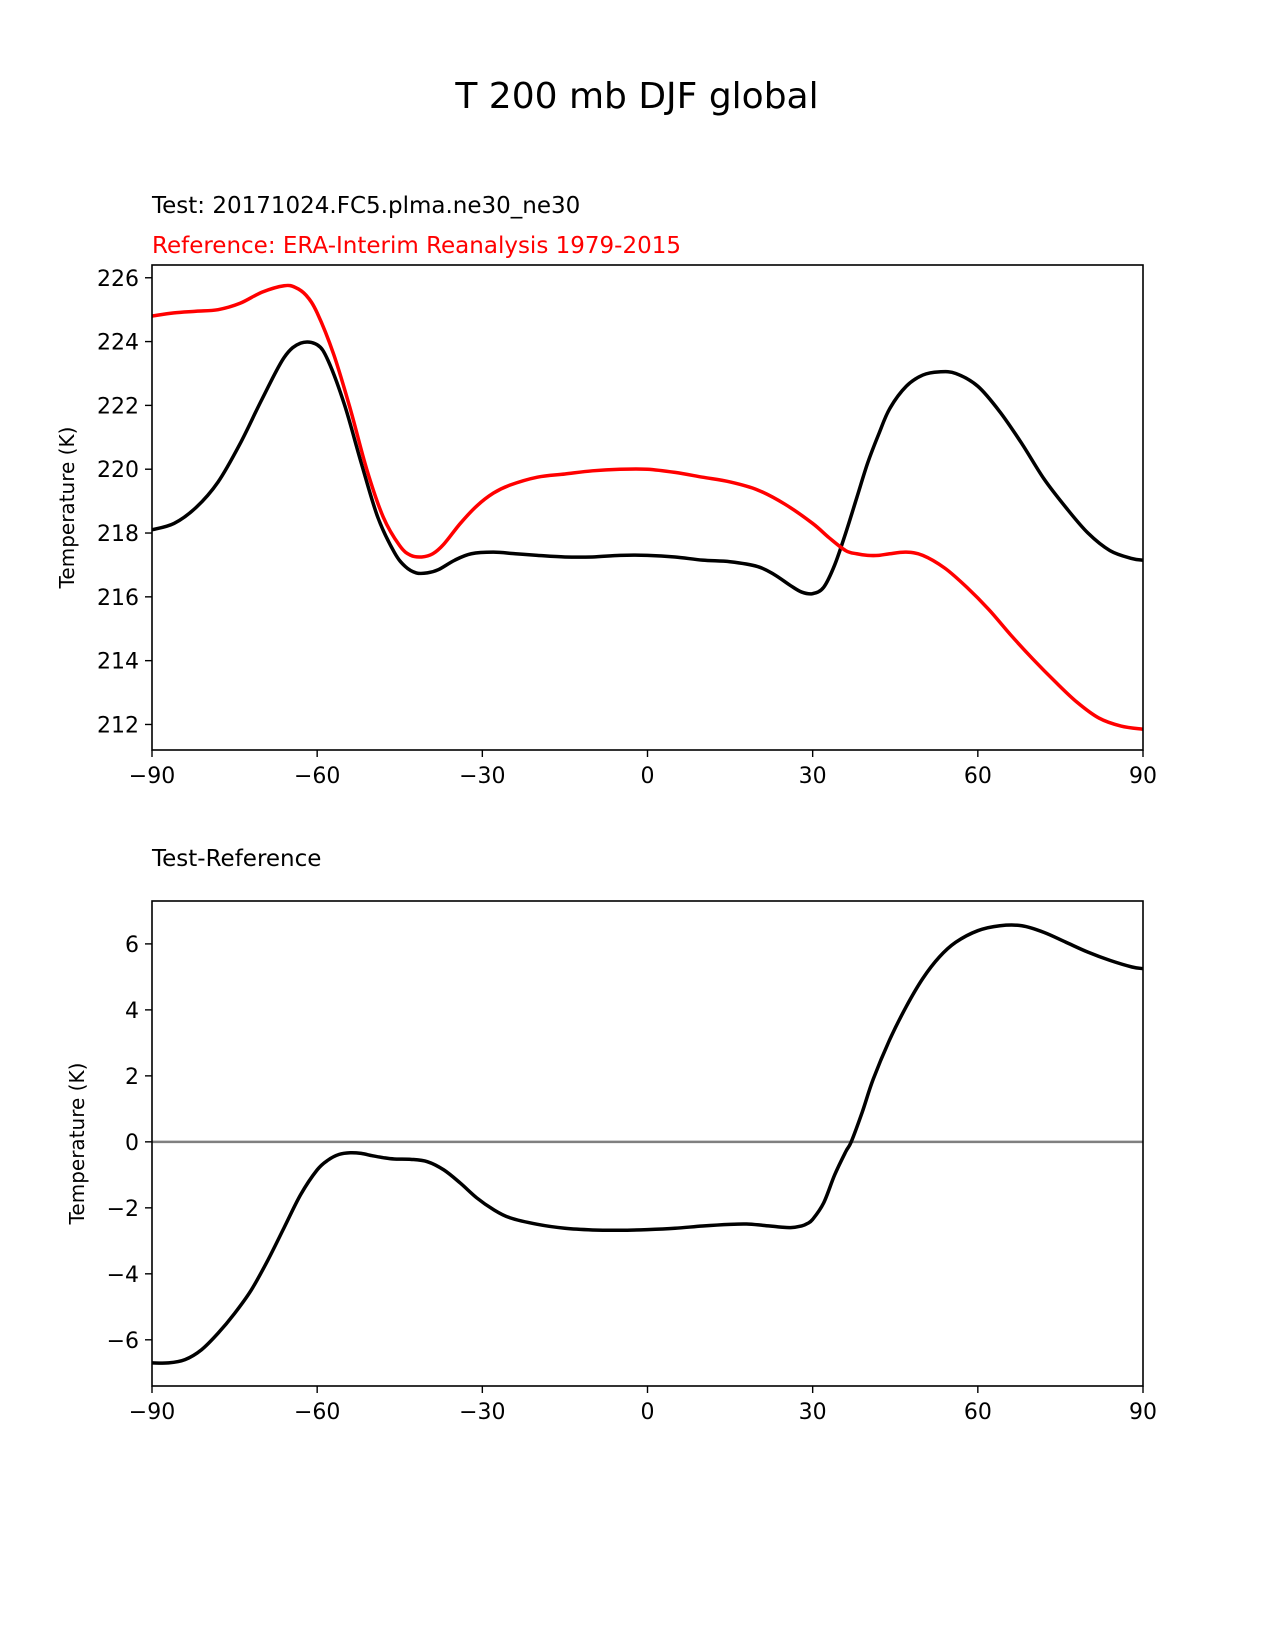 This screenshot has height=1650, width=1275. What do you see at coordinates (152, 1412) in the screenshot?
I see `bottom-xtick-label: −90` at bounding box center [152, 1412].